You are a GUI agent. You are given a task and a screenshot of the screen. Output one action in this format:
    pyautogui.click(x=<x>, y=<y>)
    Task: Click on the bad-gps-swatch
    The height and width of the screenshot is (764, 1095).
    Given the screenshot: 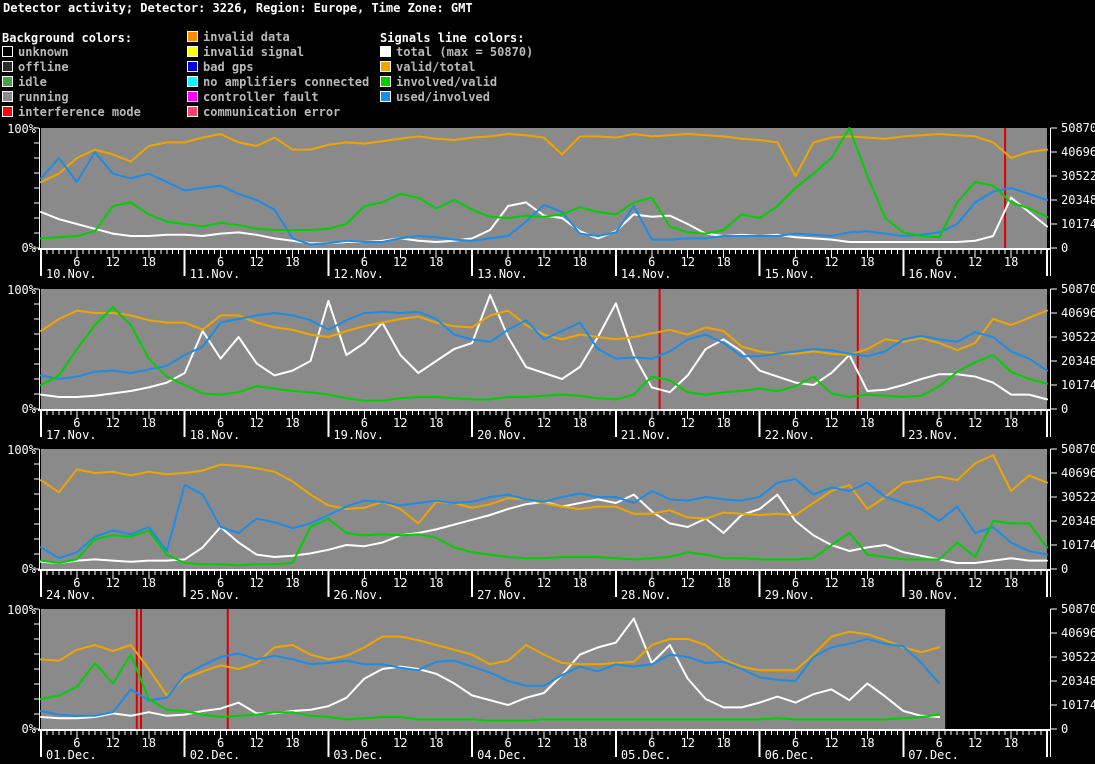 What is the action you would take?
    pyautogui.click(x=192, y=66)
    